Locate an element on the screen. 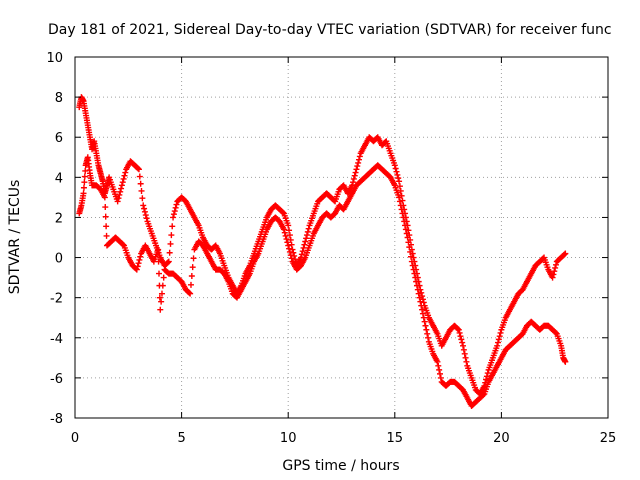 Image resolution: width=640 pixels, height=480 pixels. y-tick-label: 8 is located at coordinates (59, 98).